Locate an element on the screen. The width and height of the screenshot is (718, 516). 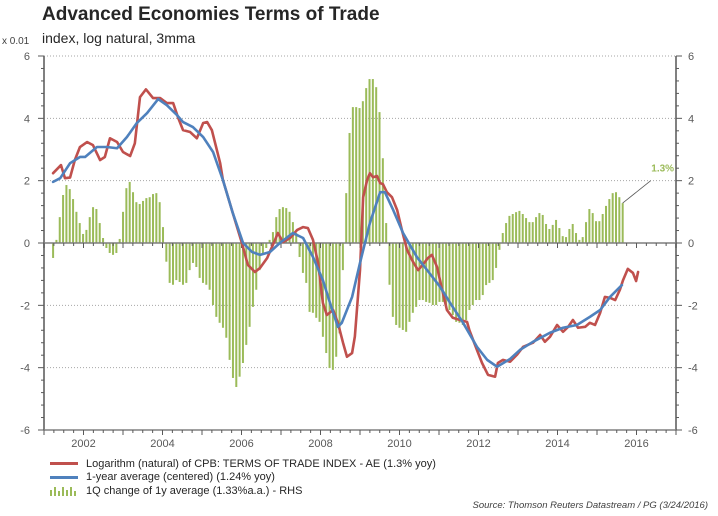
y-tick-label: -6 is located at coordinates (25, 431).